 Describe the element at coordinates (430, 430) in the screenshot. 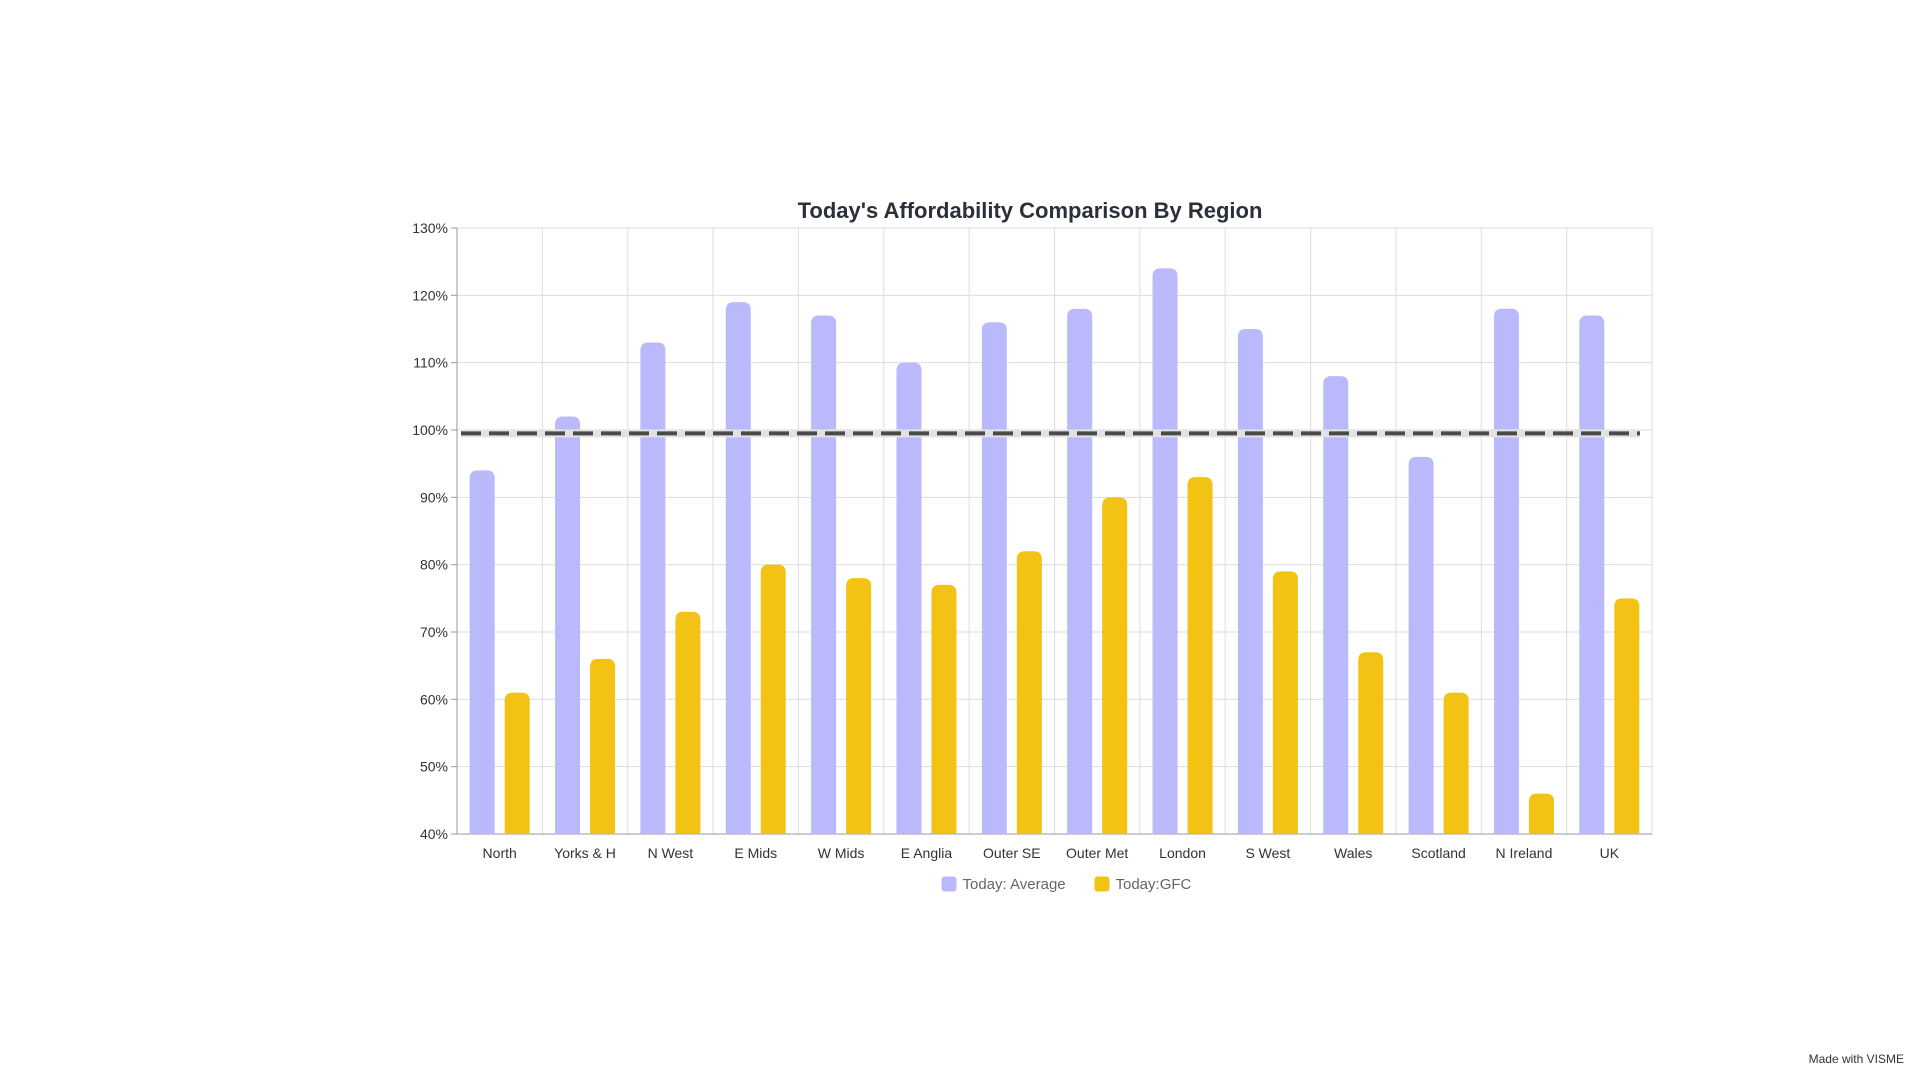

I see `y-tick-label: 100%` at that location.